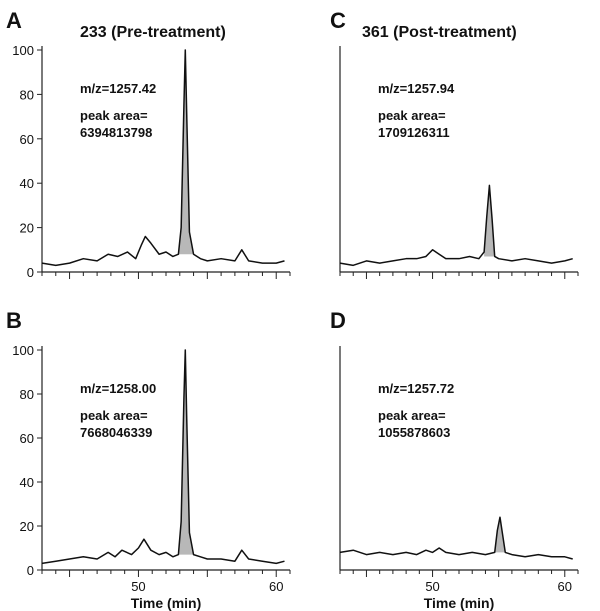  I want to click on mz-annotation: m/z=1257.42, so click(118, 88).